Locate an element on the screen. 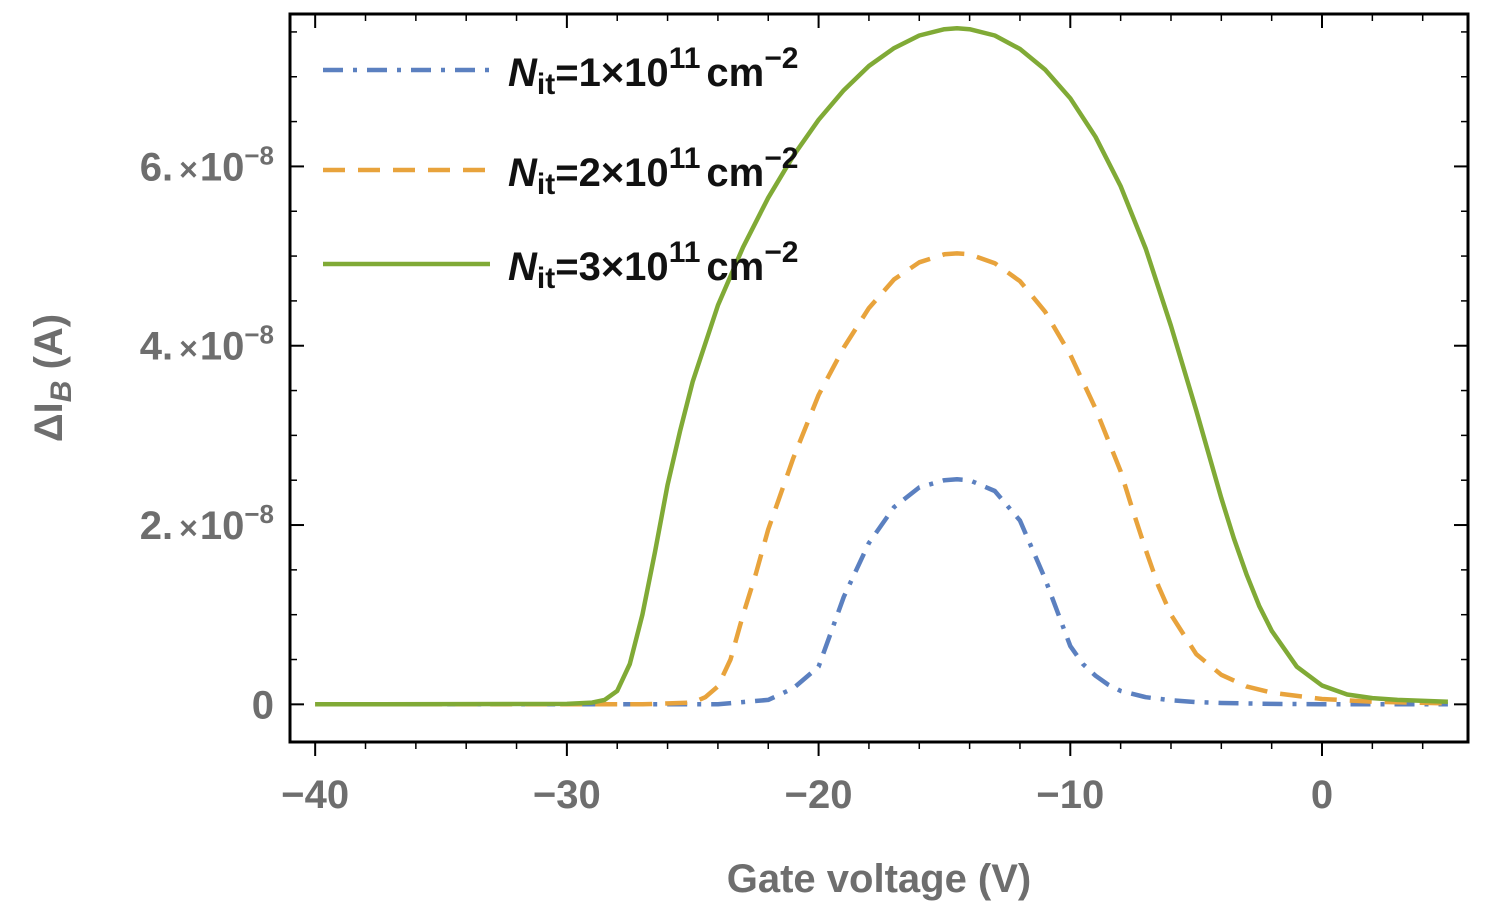 This screenshot has width=1486, height=915. y-axis-label-text: ΔIB (A) is located at coordinates (52, 378).